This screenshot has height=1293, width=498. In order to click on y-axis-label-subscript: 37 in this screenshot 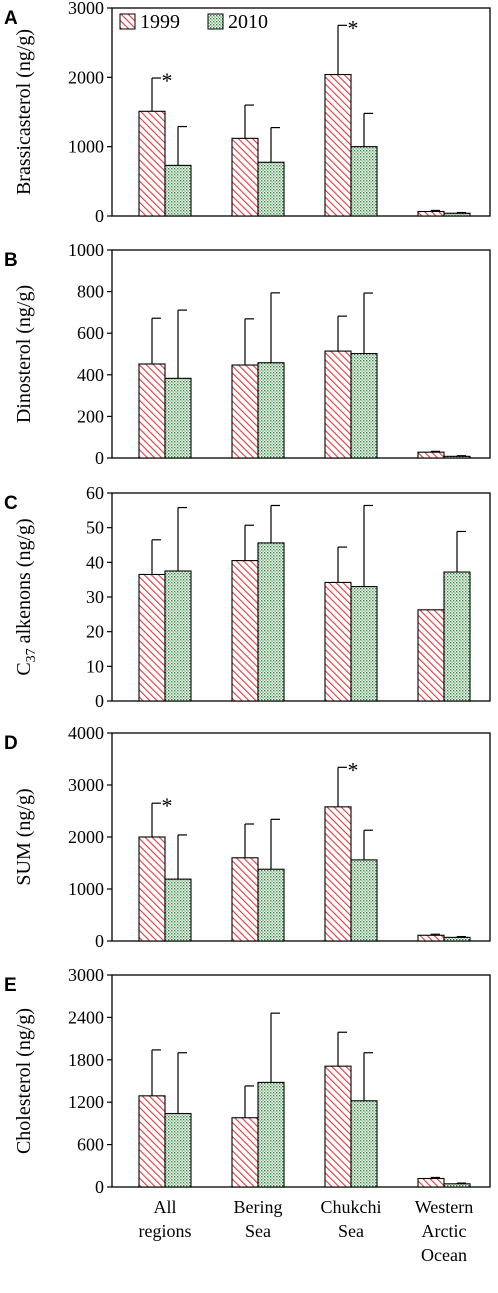, I will do `click(31, 655)`.